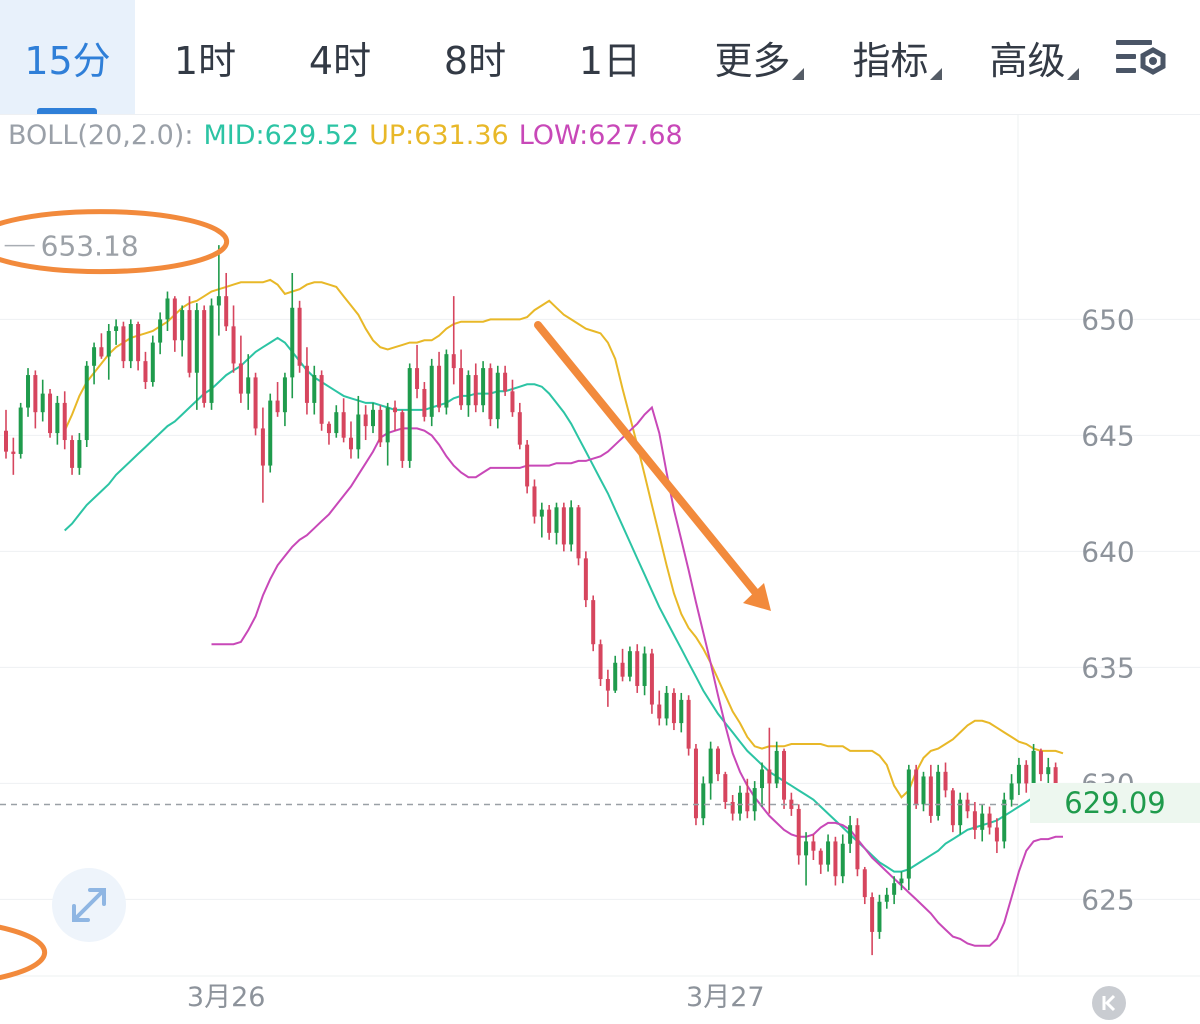 Image resolution: width=1200 pixels, height=1024 pixels. Describe the element at coordinates (610, 60) in the screenshot. I see `tab-label: 1日` at that location.